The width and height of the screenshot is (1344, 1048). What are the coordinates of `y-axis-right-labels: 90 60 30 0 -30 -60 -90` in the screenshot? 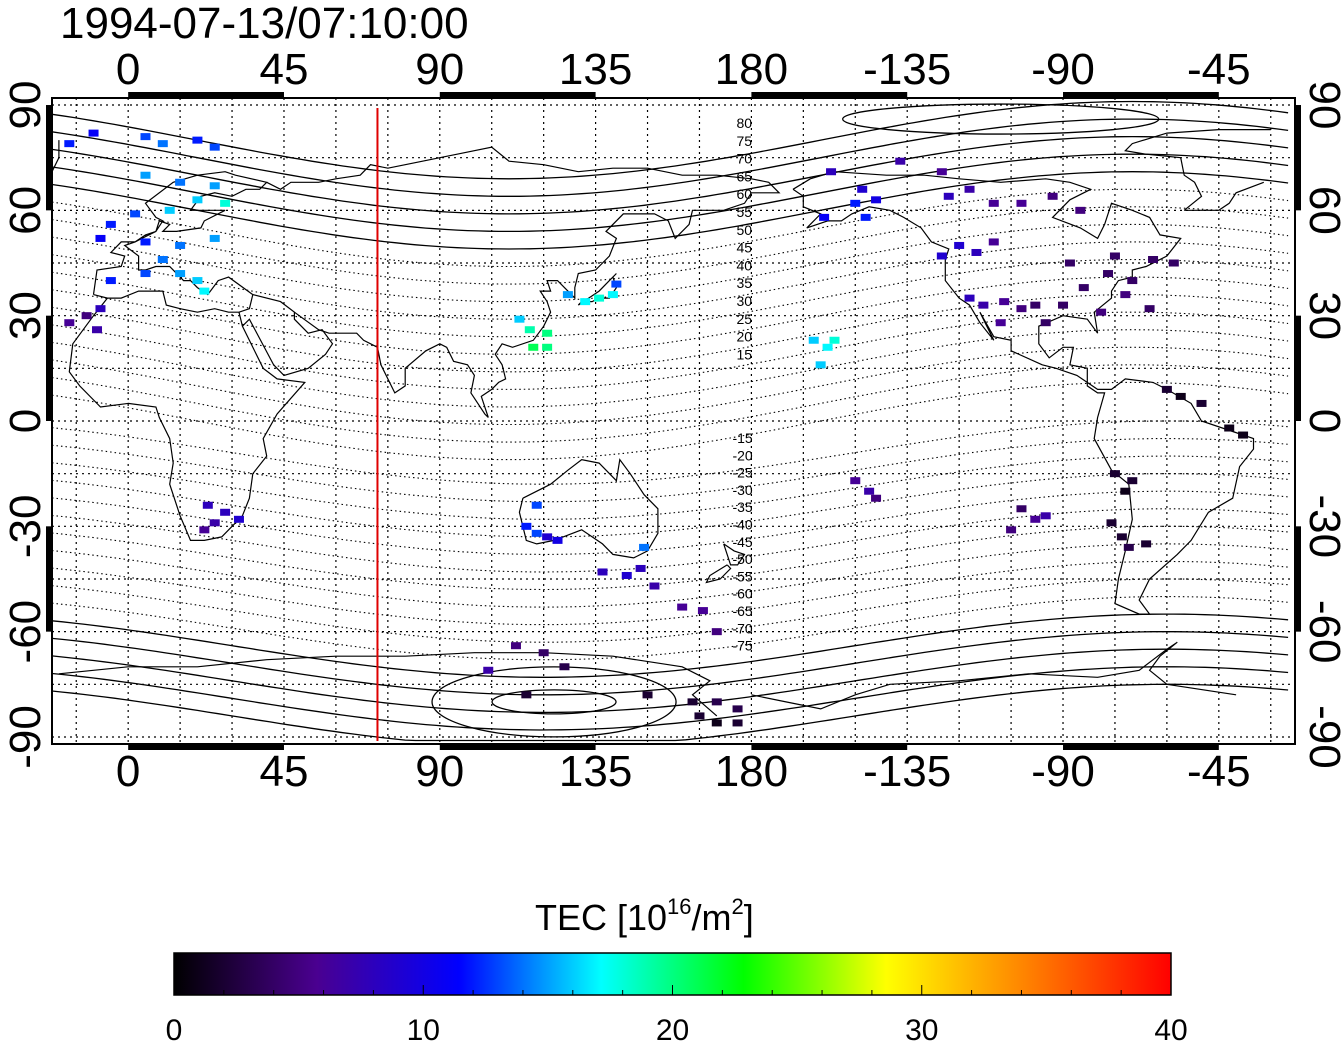 It's located at (1322, 425).